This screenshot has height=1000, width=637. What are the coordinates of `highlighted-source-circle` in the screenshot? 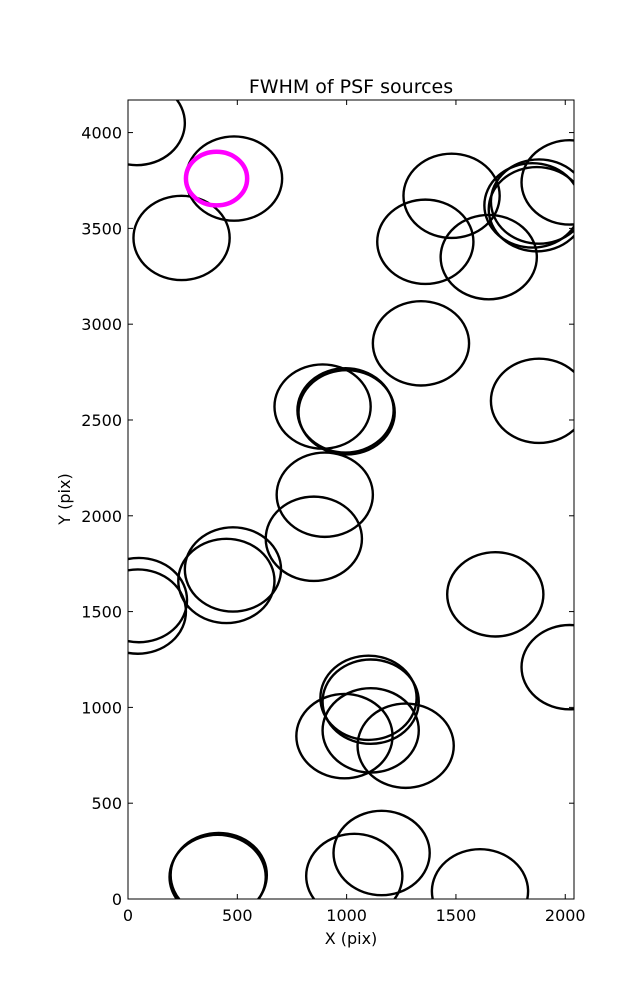 It's located at (216, 178).